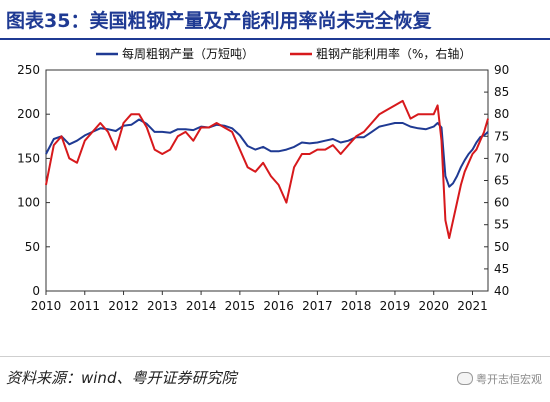 Image resolution: width=550 pixels, height=402 pixels. What do you see at coordinates (433, 306) in the screenshot?
I see `x-tick-label: 2020` at bounding box center [433, 306].